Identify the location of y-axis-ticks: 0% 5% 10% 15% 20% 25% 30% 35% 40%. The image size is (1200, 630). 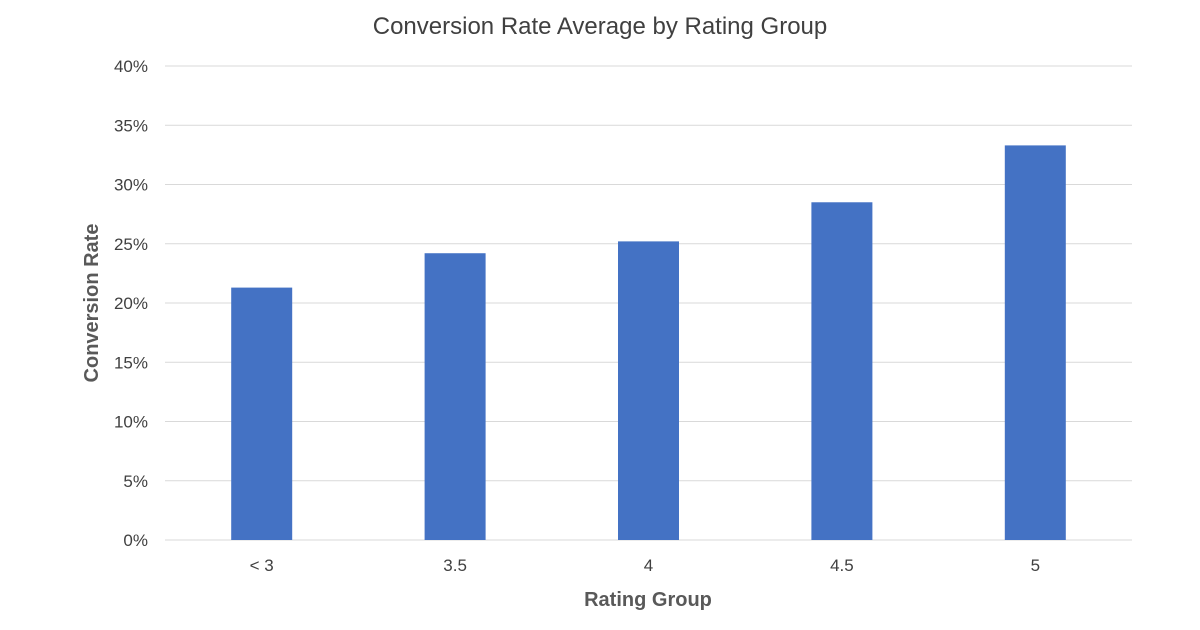
(131, 303).